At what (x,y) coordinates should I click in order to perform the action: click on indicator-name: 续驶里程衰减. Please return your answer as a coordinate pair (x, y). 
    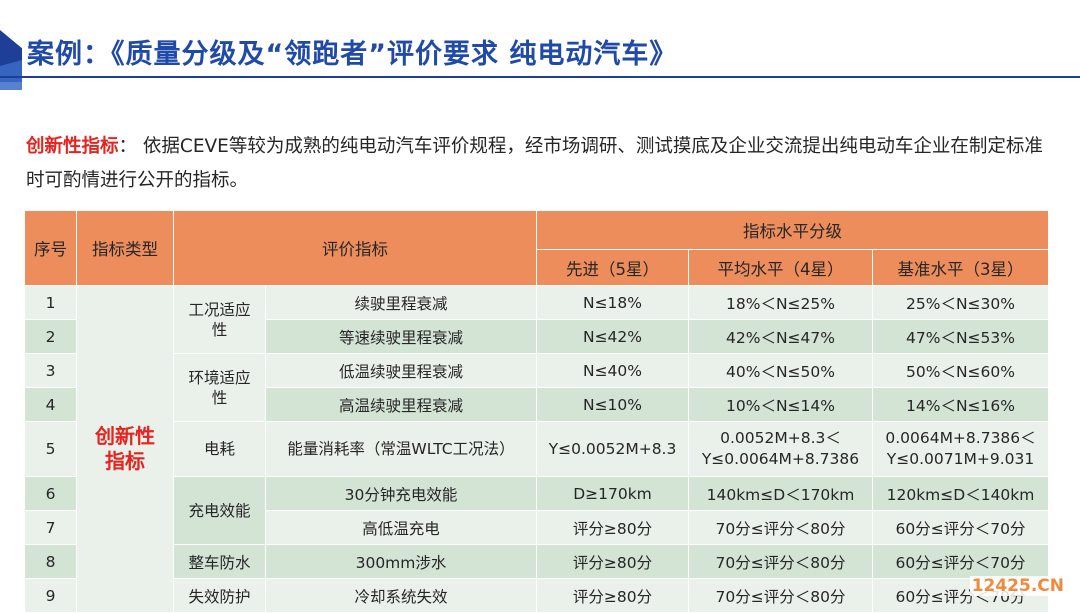
    Looking at the image, I should click on (401, 302).